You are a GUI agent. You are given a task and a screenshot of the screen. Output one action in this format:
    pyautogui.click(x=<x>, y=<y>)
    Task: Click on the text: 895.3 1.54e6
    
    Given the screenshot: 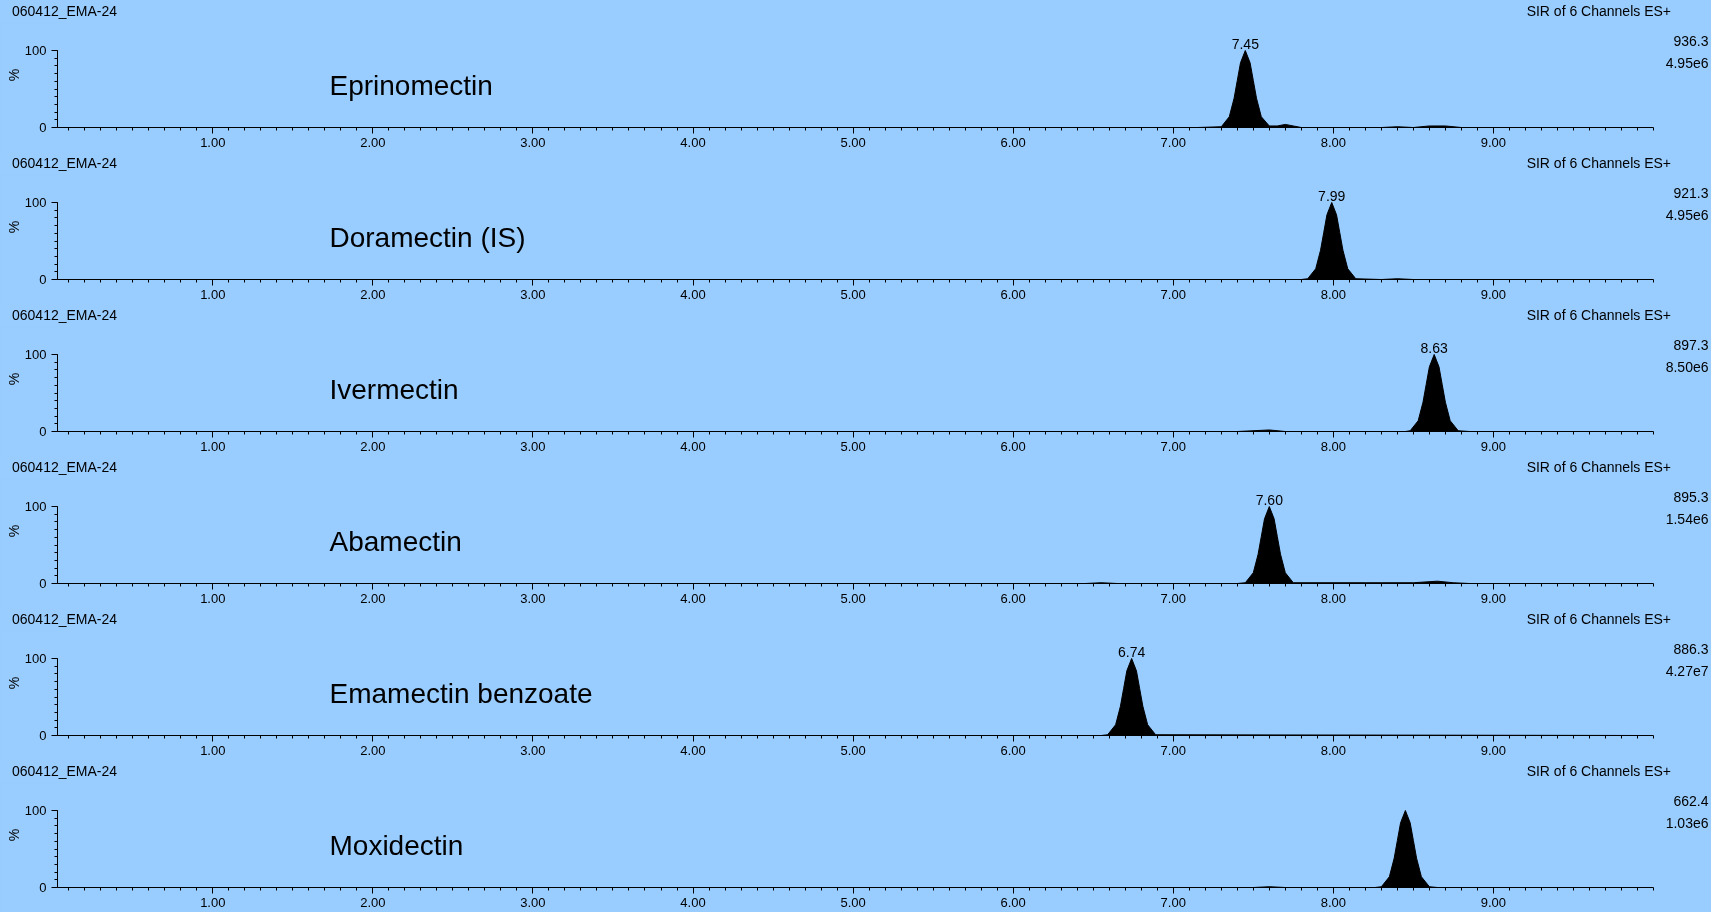 What is the action you would take?
    pyautogui.click(x=1687, y=507)
    